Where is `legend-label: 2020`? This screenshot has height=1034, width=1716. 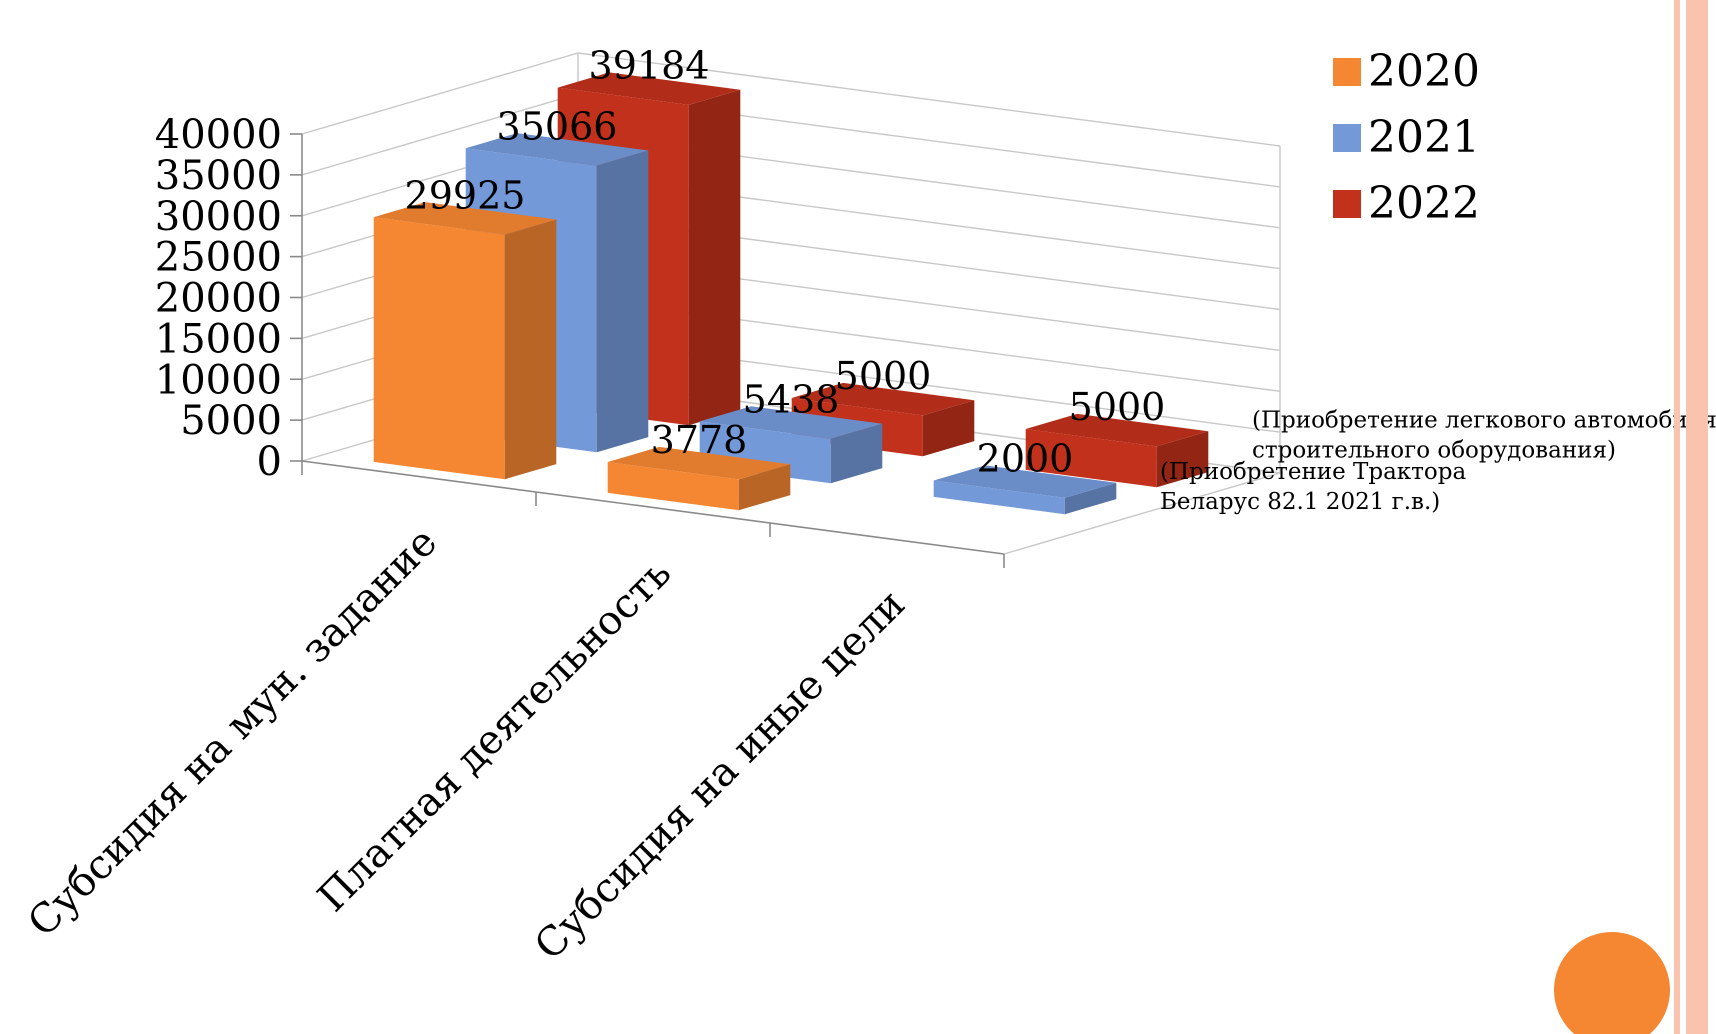
legend-label: 2020 is located at coordinates (1424, 71).